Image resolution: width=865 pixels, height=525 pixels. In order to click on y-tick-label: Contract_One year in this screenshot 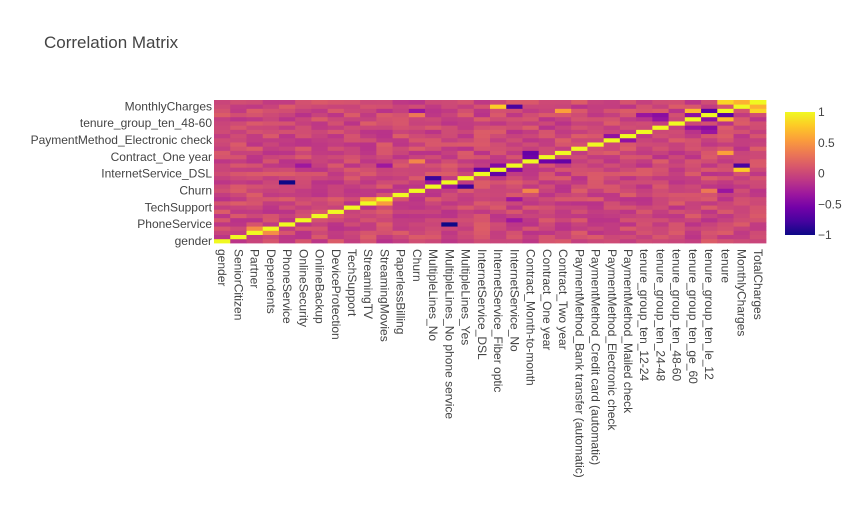, I will do `click(161, 157)`.